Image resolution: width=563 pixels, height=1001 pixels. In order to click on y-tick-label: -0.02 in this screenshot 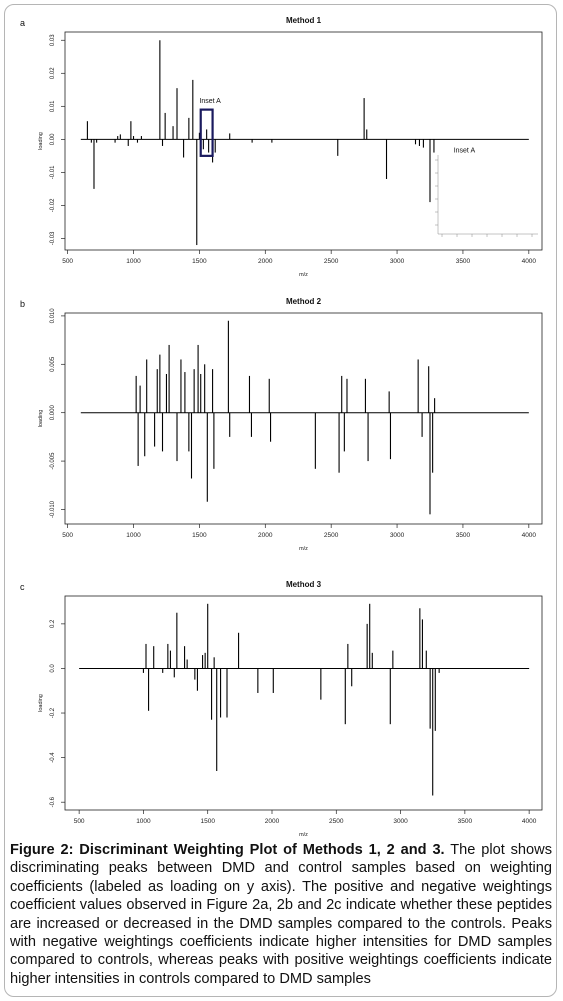, I will do `click(53, 205)`.